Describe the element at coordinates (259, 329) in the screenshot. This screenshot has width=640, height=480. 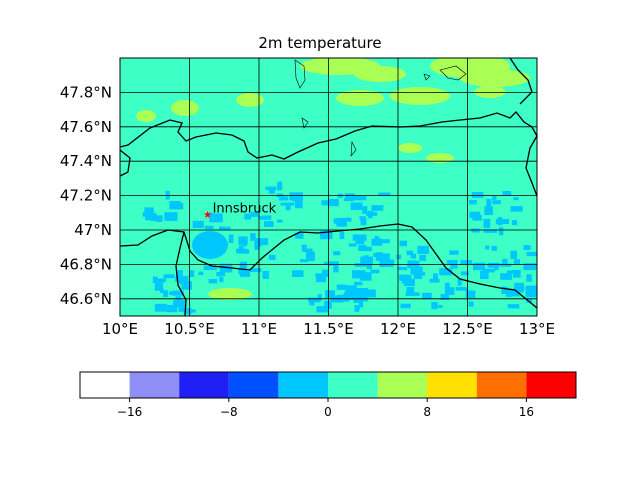
I see `longitude-tick-label: 11°E` at that location.